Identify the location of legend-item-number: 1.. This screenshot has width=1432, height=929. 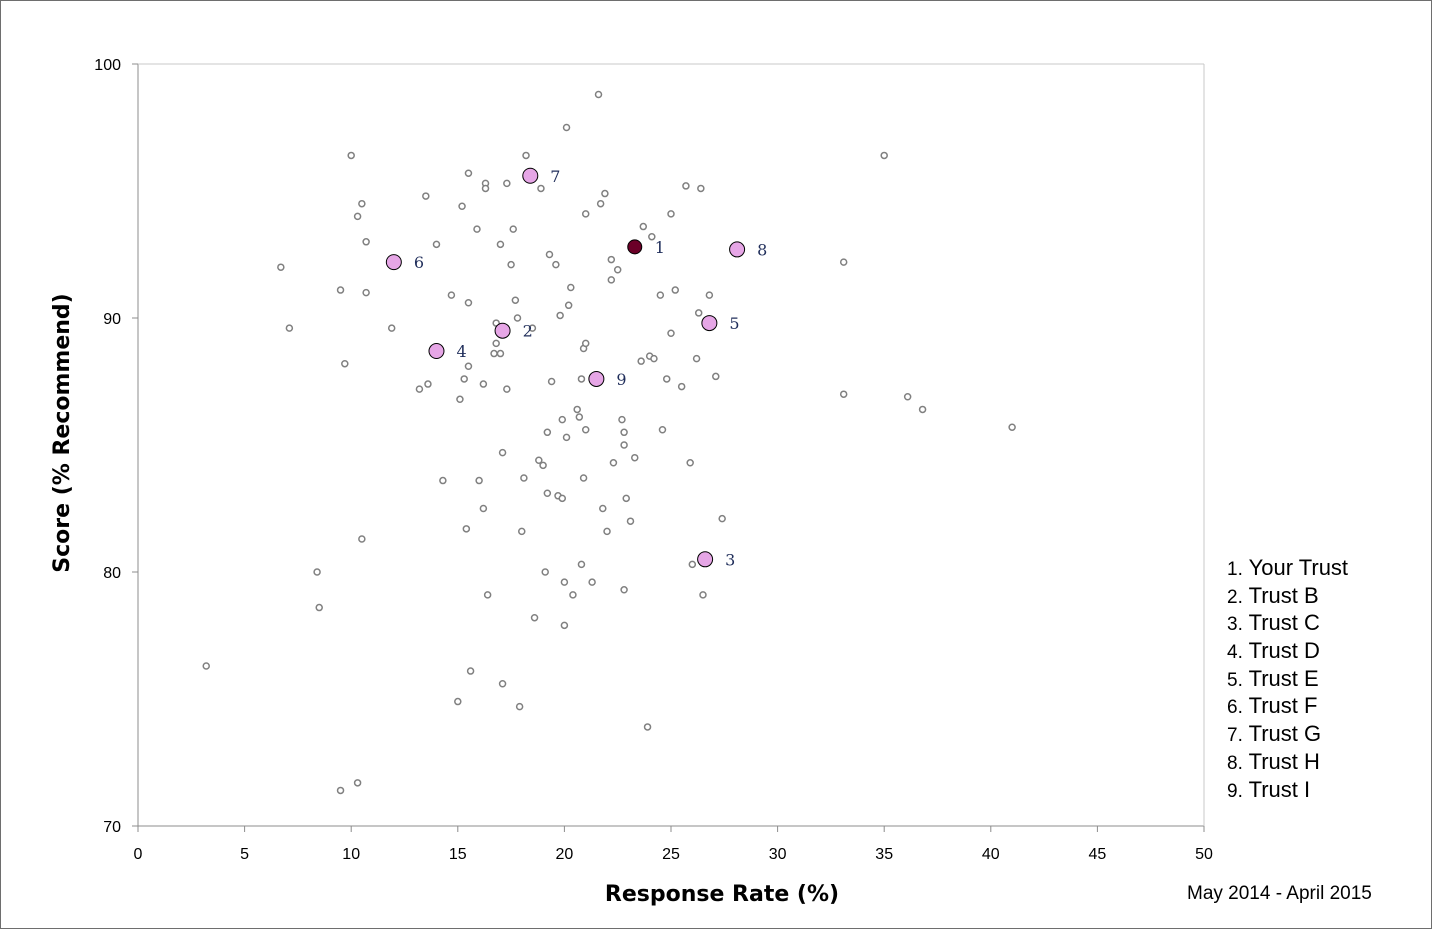
(1235, 569).